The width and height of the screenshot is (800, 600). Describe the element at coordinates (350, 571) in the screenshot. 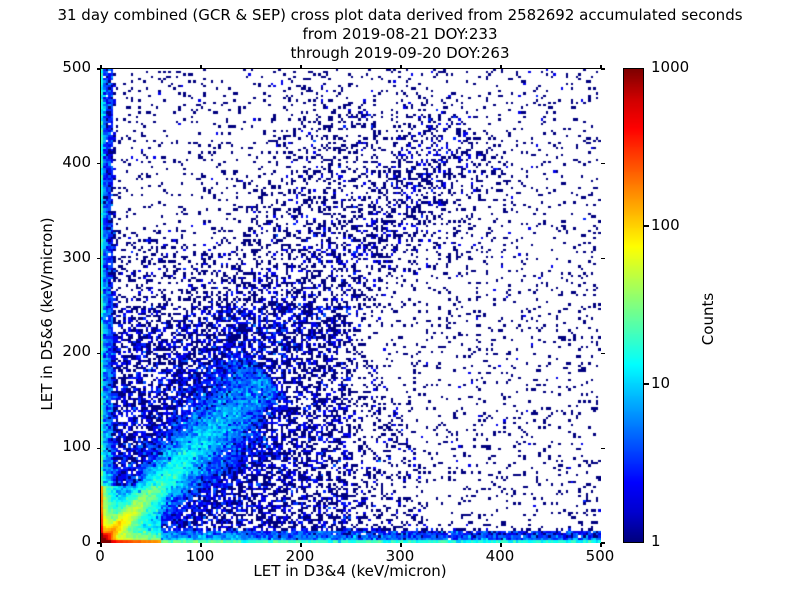

I see `x-axis-title: LET in D3&4 (keV/micron)` at that location.